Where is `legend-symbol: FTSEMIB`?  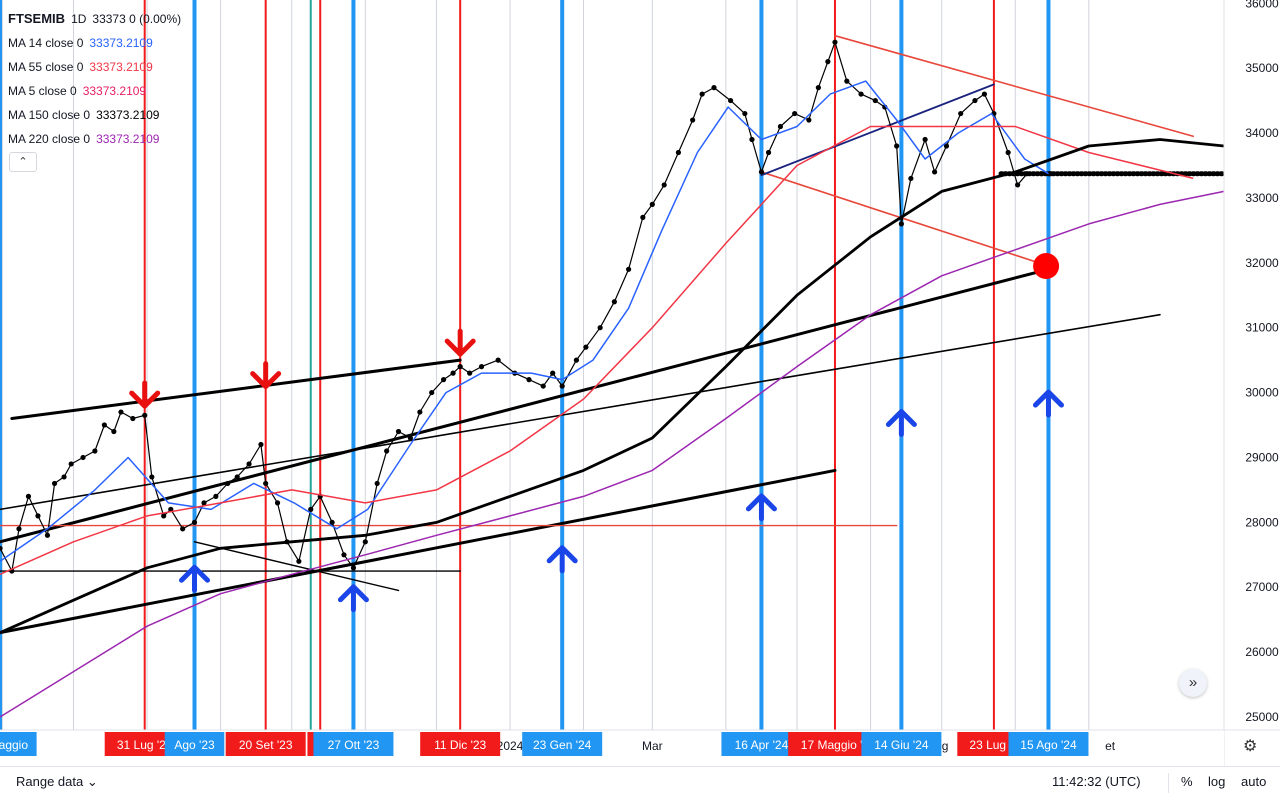 legend-symbol: FTSEMIB is located at coordinates (37, 18).